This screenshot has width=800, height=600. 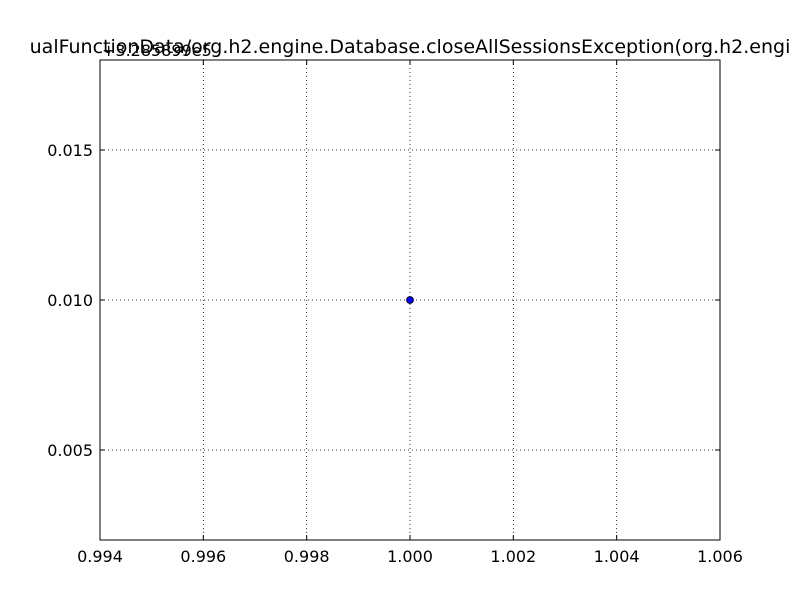 What do you see at coordinates (720, 556) in the screenshot?
I see `x-tick-label: 1.006` at bounding box center [720, 556].